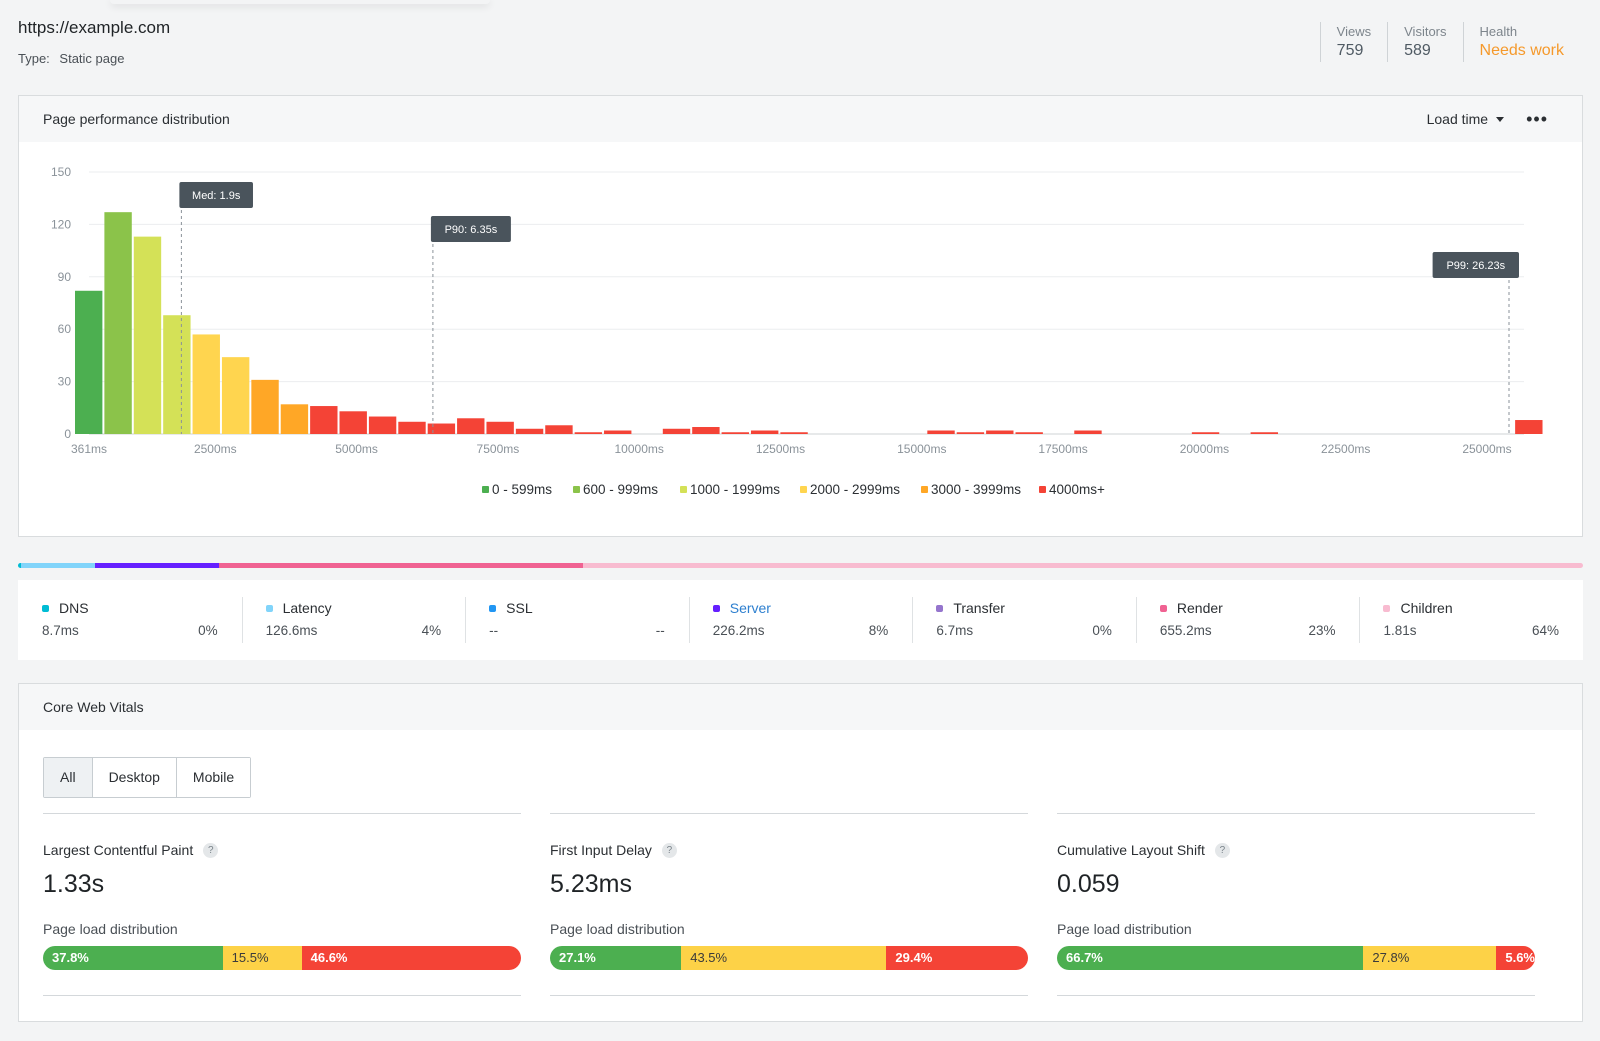 The image size is (1600, 1041). Describe the element at coordinates (65, 329) in the screenshot. I see `y-tick-label: 60` at that location.